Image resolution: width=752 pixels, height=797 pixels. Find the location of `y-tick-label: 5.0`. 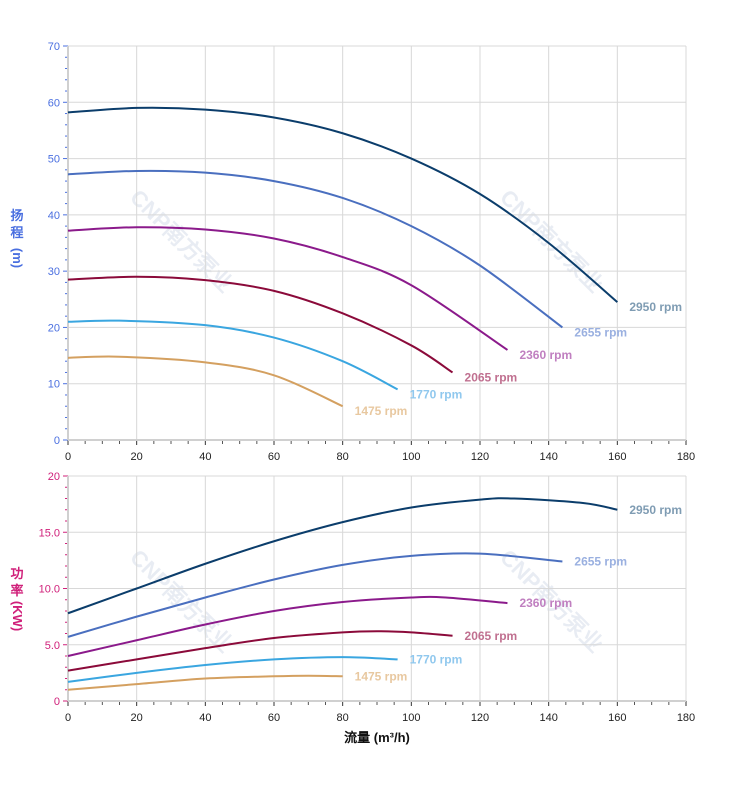

y-tick-label: 5.0 is located at coordinates (52, 646).